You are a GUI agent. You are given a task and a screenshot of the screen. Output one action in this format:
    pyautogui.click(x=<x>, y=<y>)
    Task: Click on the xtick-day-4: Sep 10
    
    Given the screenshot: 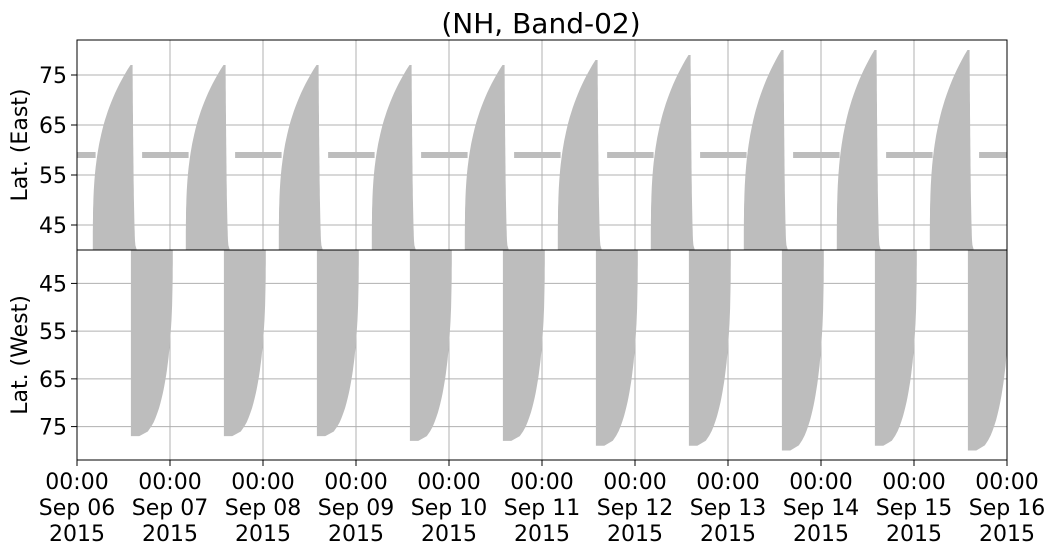 What is the action you would take?
    pyautogui.click(x=449, y=508)
    